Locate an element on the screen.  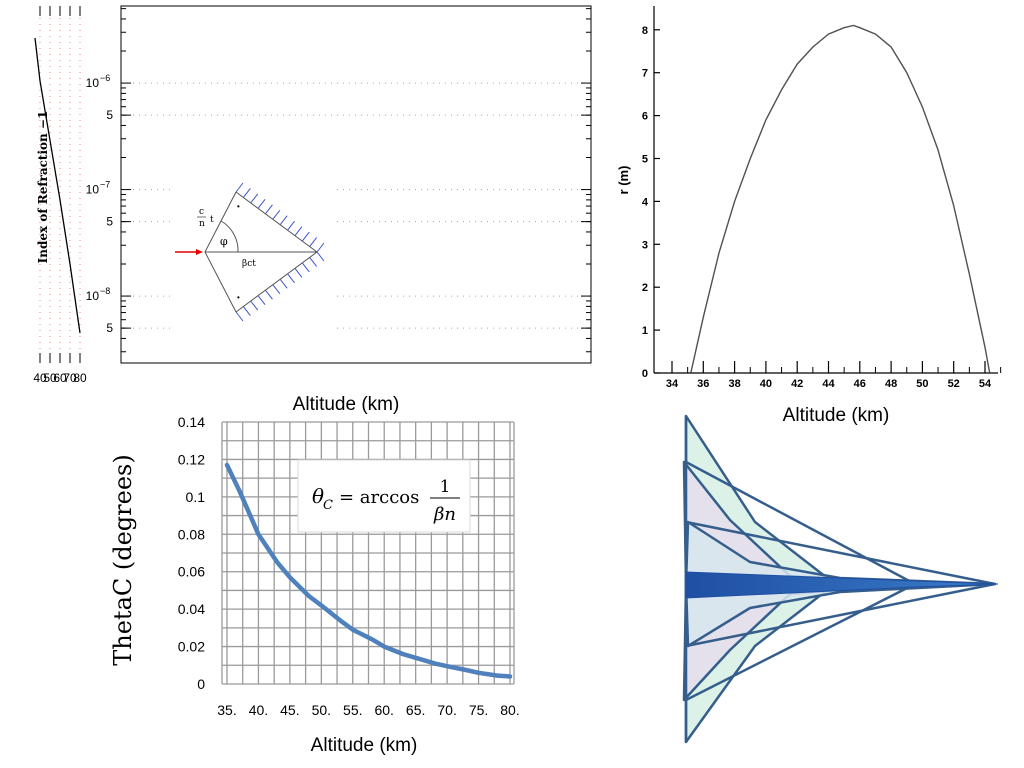
thetac-x-tick-label: 60. is located at coordinates (383, 710).